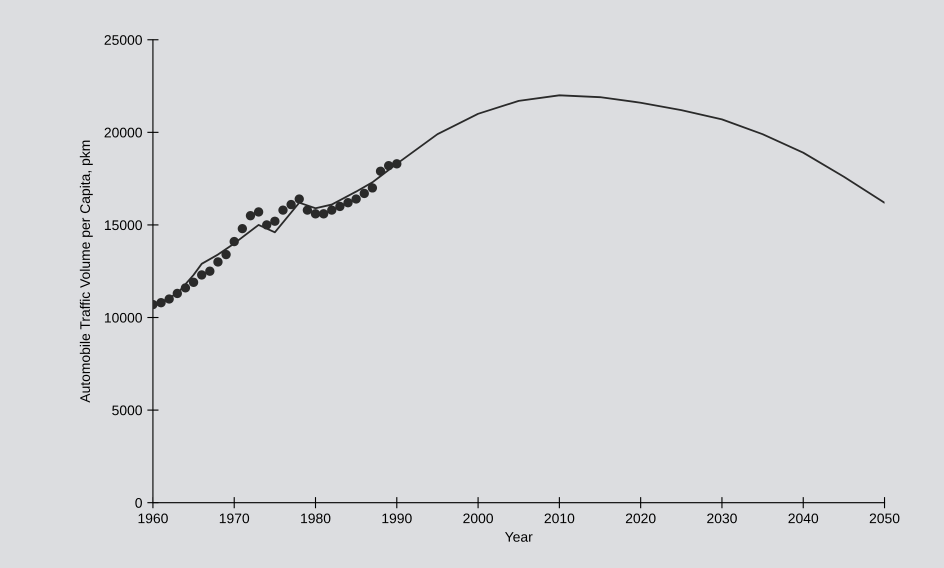 This screenshot has height=568, width=944. What do you see at coordinates (123, 133) in the screenshot?
I see `y-tick-label: 20000` at bounding box center [123, 133].